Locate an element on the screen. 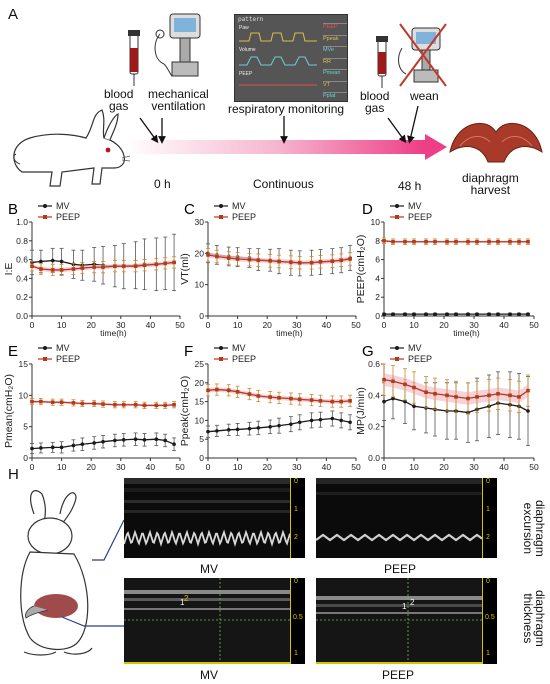 Image resolution: width=550 pixels, height=684 pixels. param-pplat: Pplat is located at coordinates (335, 98).